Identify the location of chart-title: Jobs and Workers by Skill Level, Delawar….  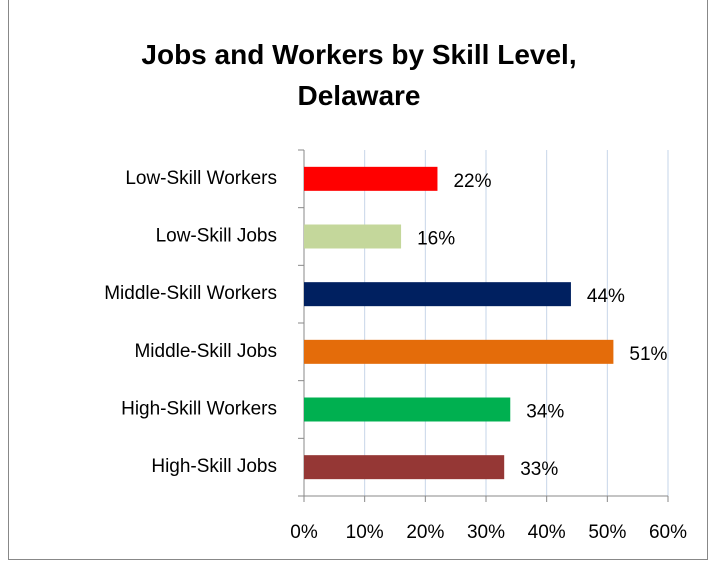
(359, 75).